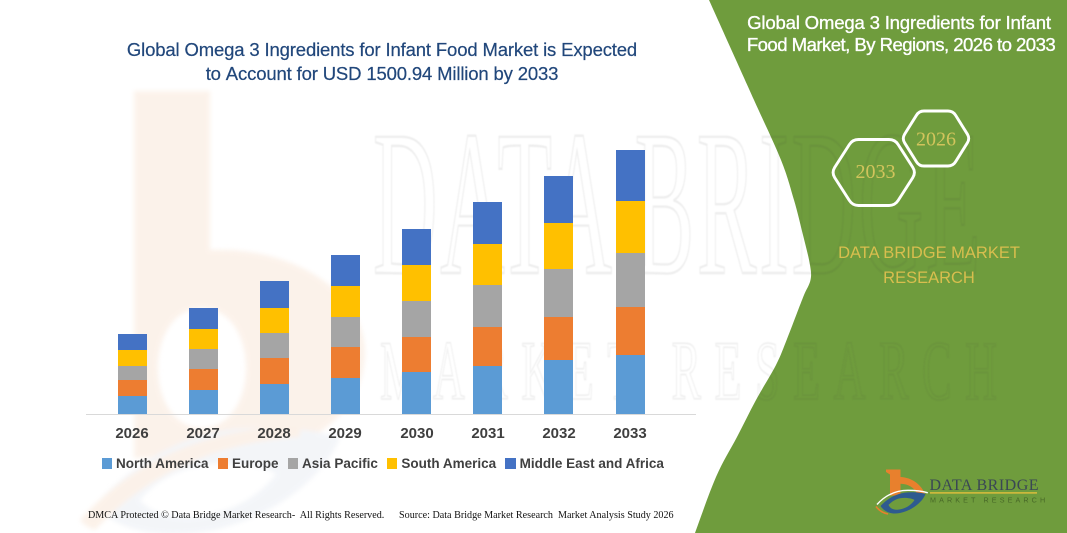 This screenshot has width=1067, height=533. I want to click on svg-text: 2033, so click(876, 172).